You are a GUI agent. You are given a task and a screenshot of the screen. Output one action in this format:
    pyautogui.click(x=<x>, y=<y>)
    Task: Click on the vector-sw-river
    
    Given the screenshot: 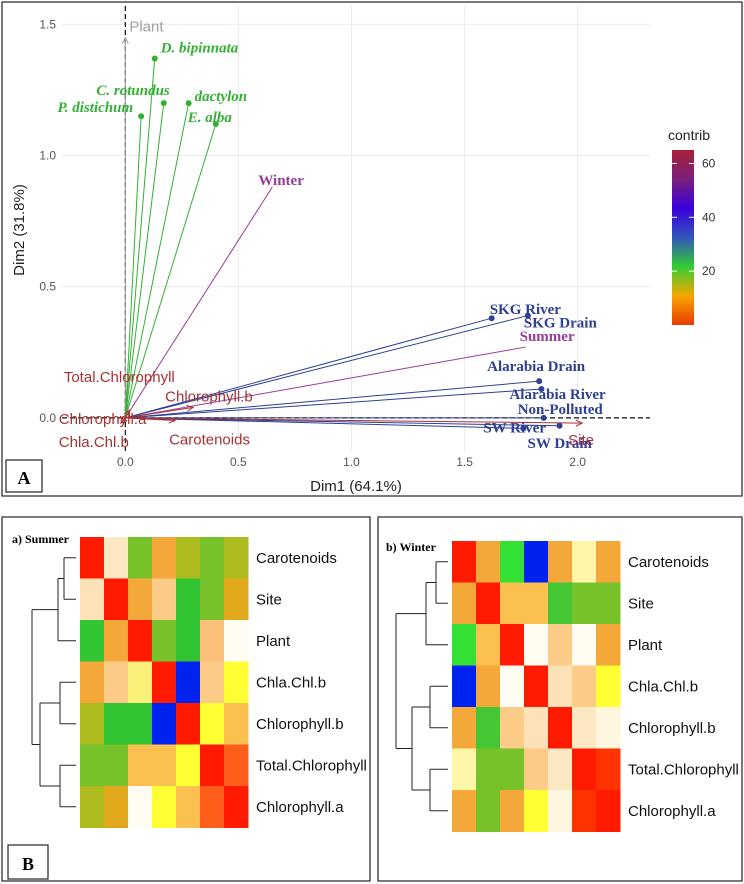 What is the action you would take?
    pyautogui.click(x=324, y=423)
    